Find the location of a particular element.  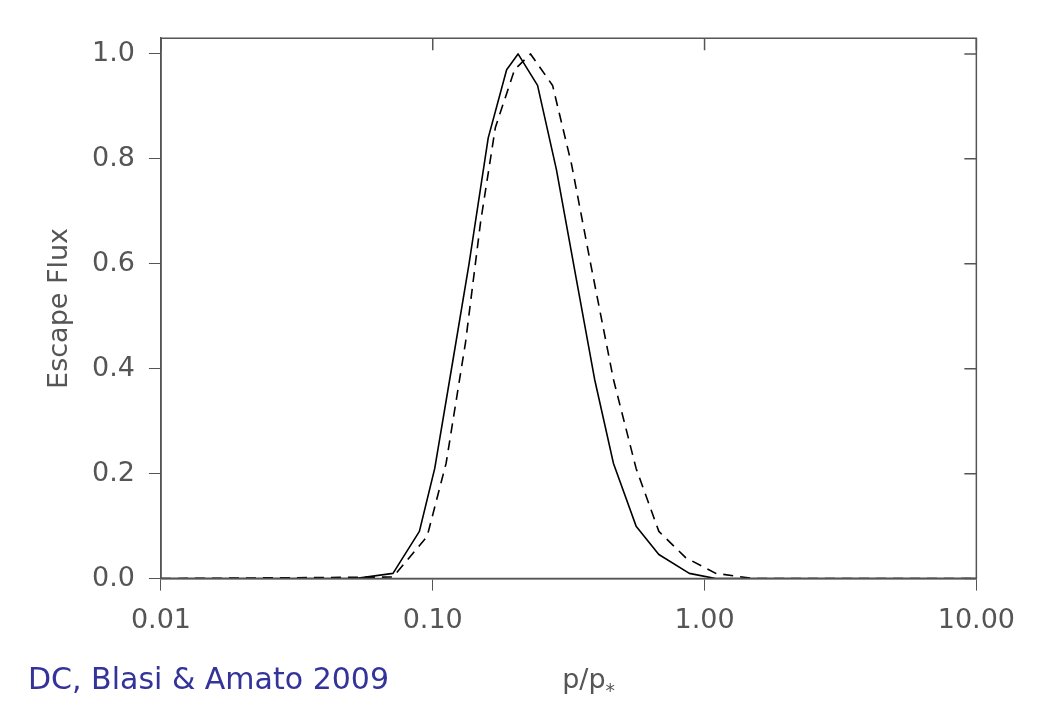

x-tick-label: 0.10 is located at coordinates (432, 618).